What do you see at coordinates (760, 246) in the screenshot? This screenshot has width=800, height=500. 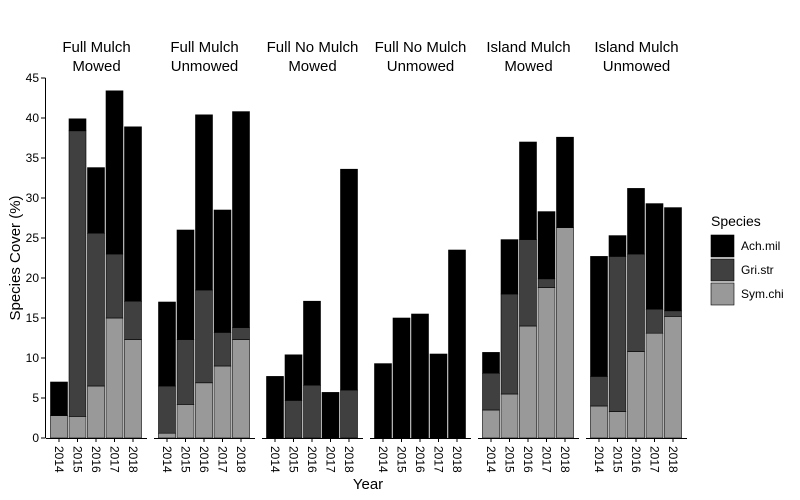 I see `legend-entry-label: Ach.mil` at bounding box center [760, 246].